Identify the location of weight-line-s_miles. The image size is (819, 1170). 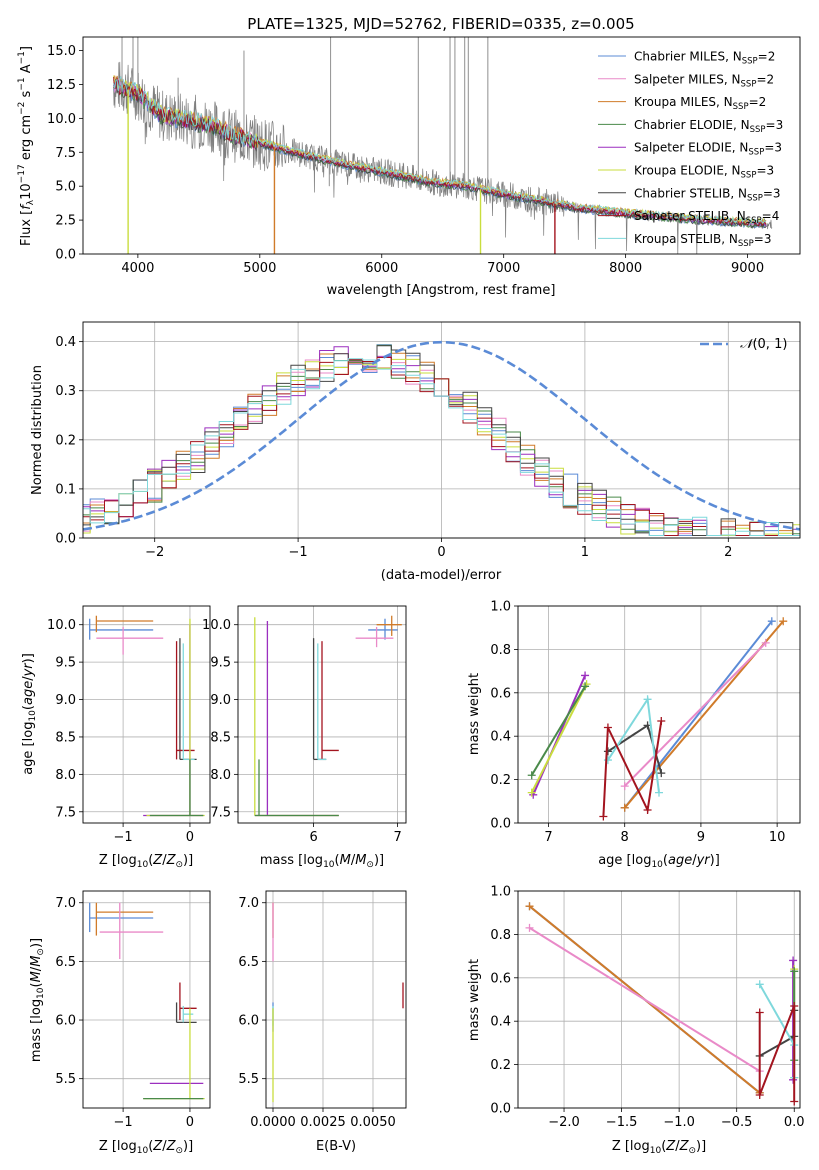
(644, 999).